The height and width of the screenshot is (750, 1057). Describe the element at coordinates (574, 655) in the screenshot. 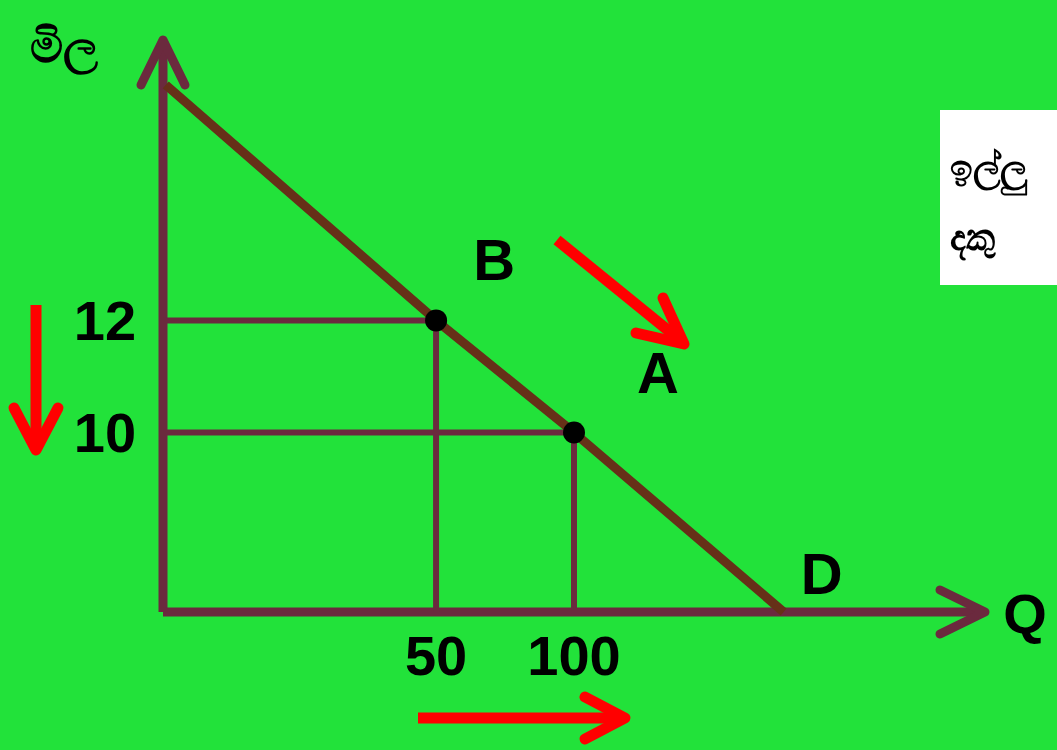

I see `x-tick-label: 100` at that location.